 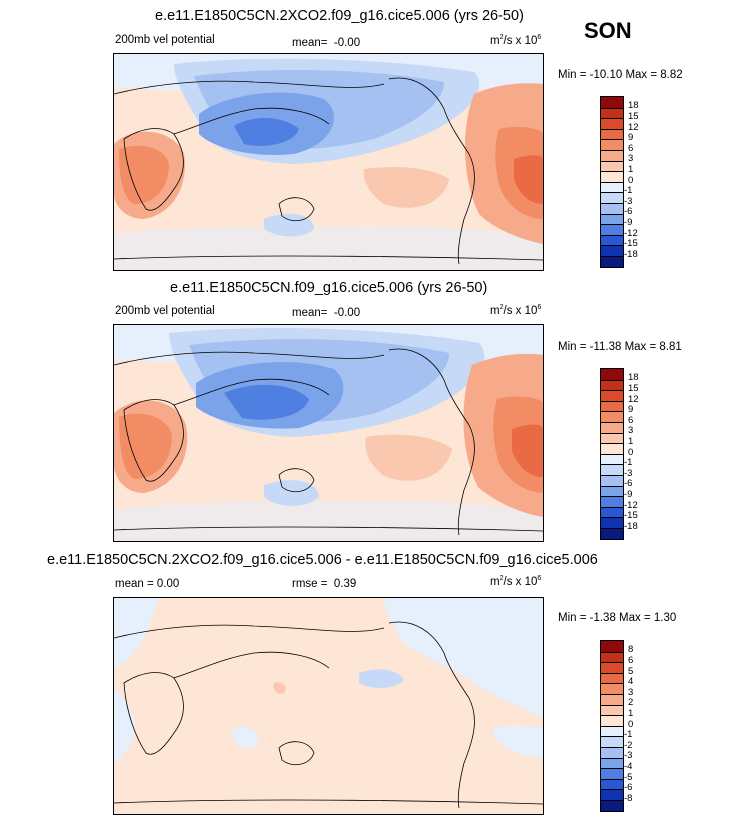 What do you see at coordinates (631, 702) in the screenshot?
I see `colorbar-label: 2` at bounding box center [631, 702].